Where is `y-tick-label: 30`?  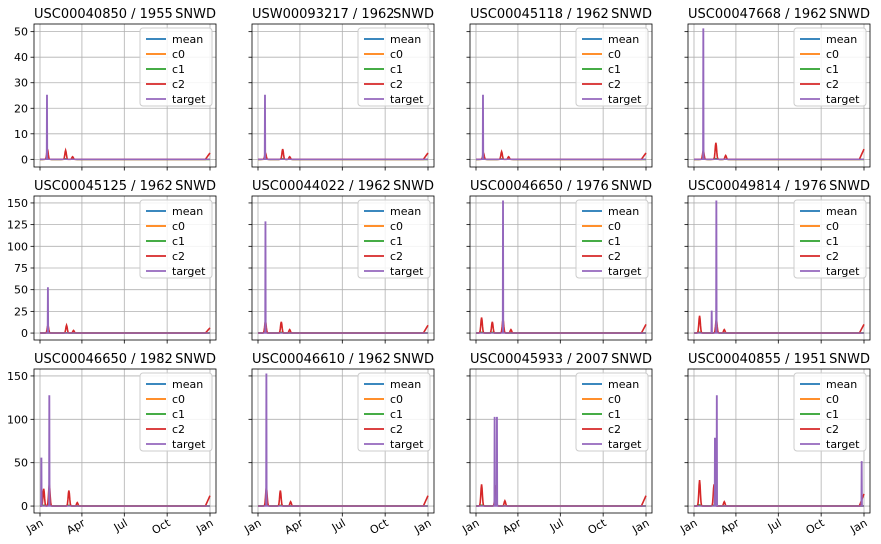
y-tick-label: 30 is located at coordinates (21, 83).